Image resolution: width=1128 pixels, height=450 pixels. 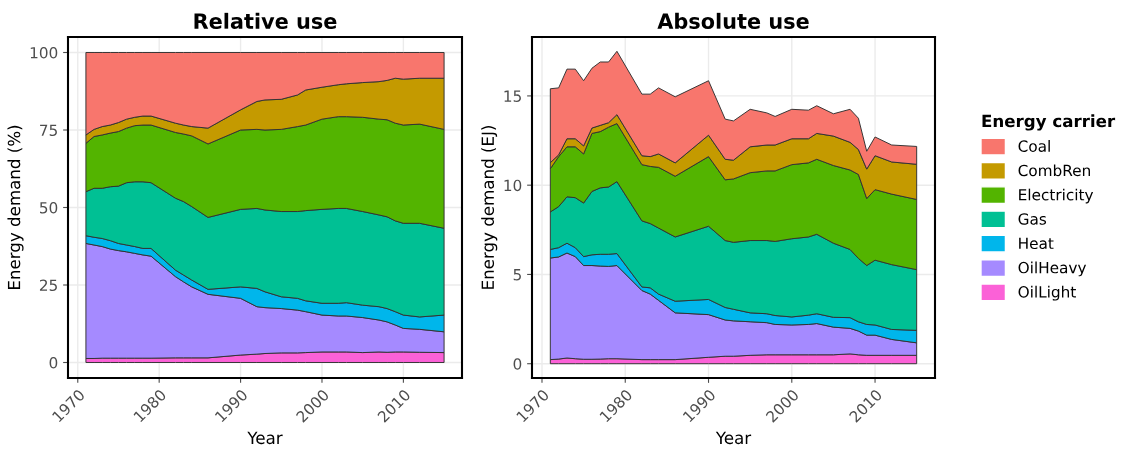 What do you see at coordinates (489, 207) in the screenshot?
I see `y-axis-title: Energy demand (EJ)` at bounding box center [489, 207].